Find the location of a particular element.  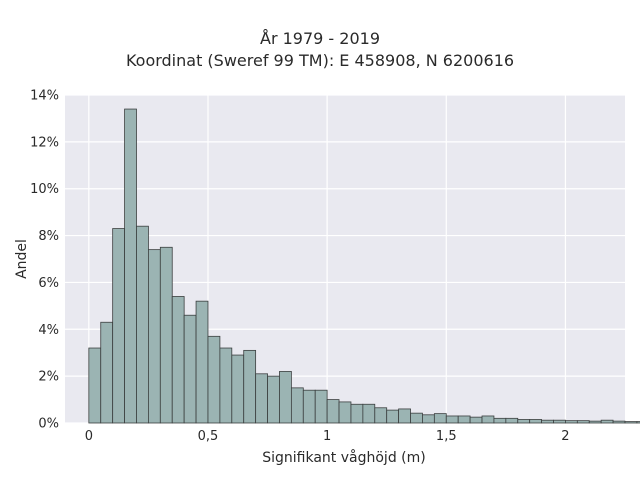

chart-title: År 1979 - 2019 is located at coordinates (320, 38).